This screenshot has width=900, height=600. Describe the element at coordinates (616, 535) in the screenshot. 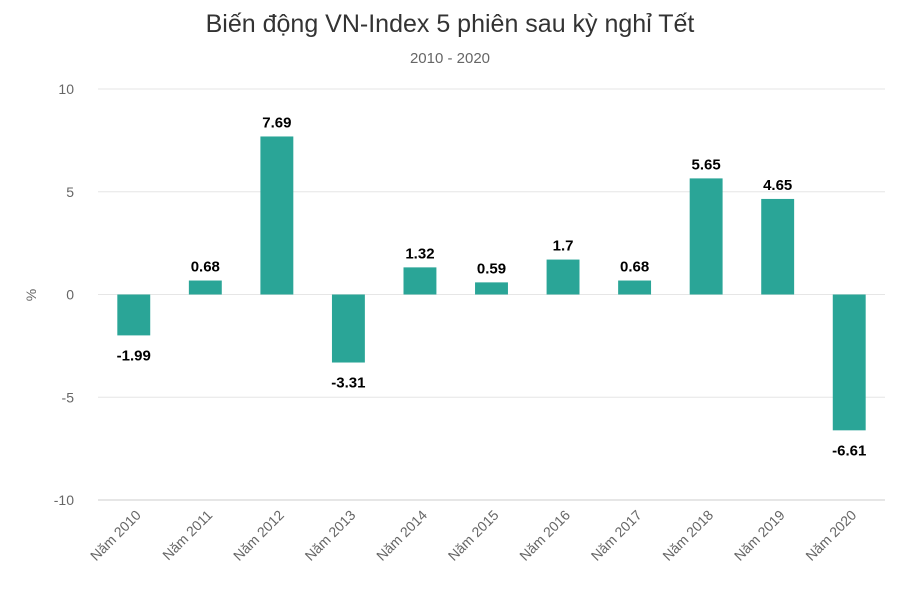

I see `x-category-label: Năm 2017` at that location.